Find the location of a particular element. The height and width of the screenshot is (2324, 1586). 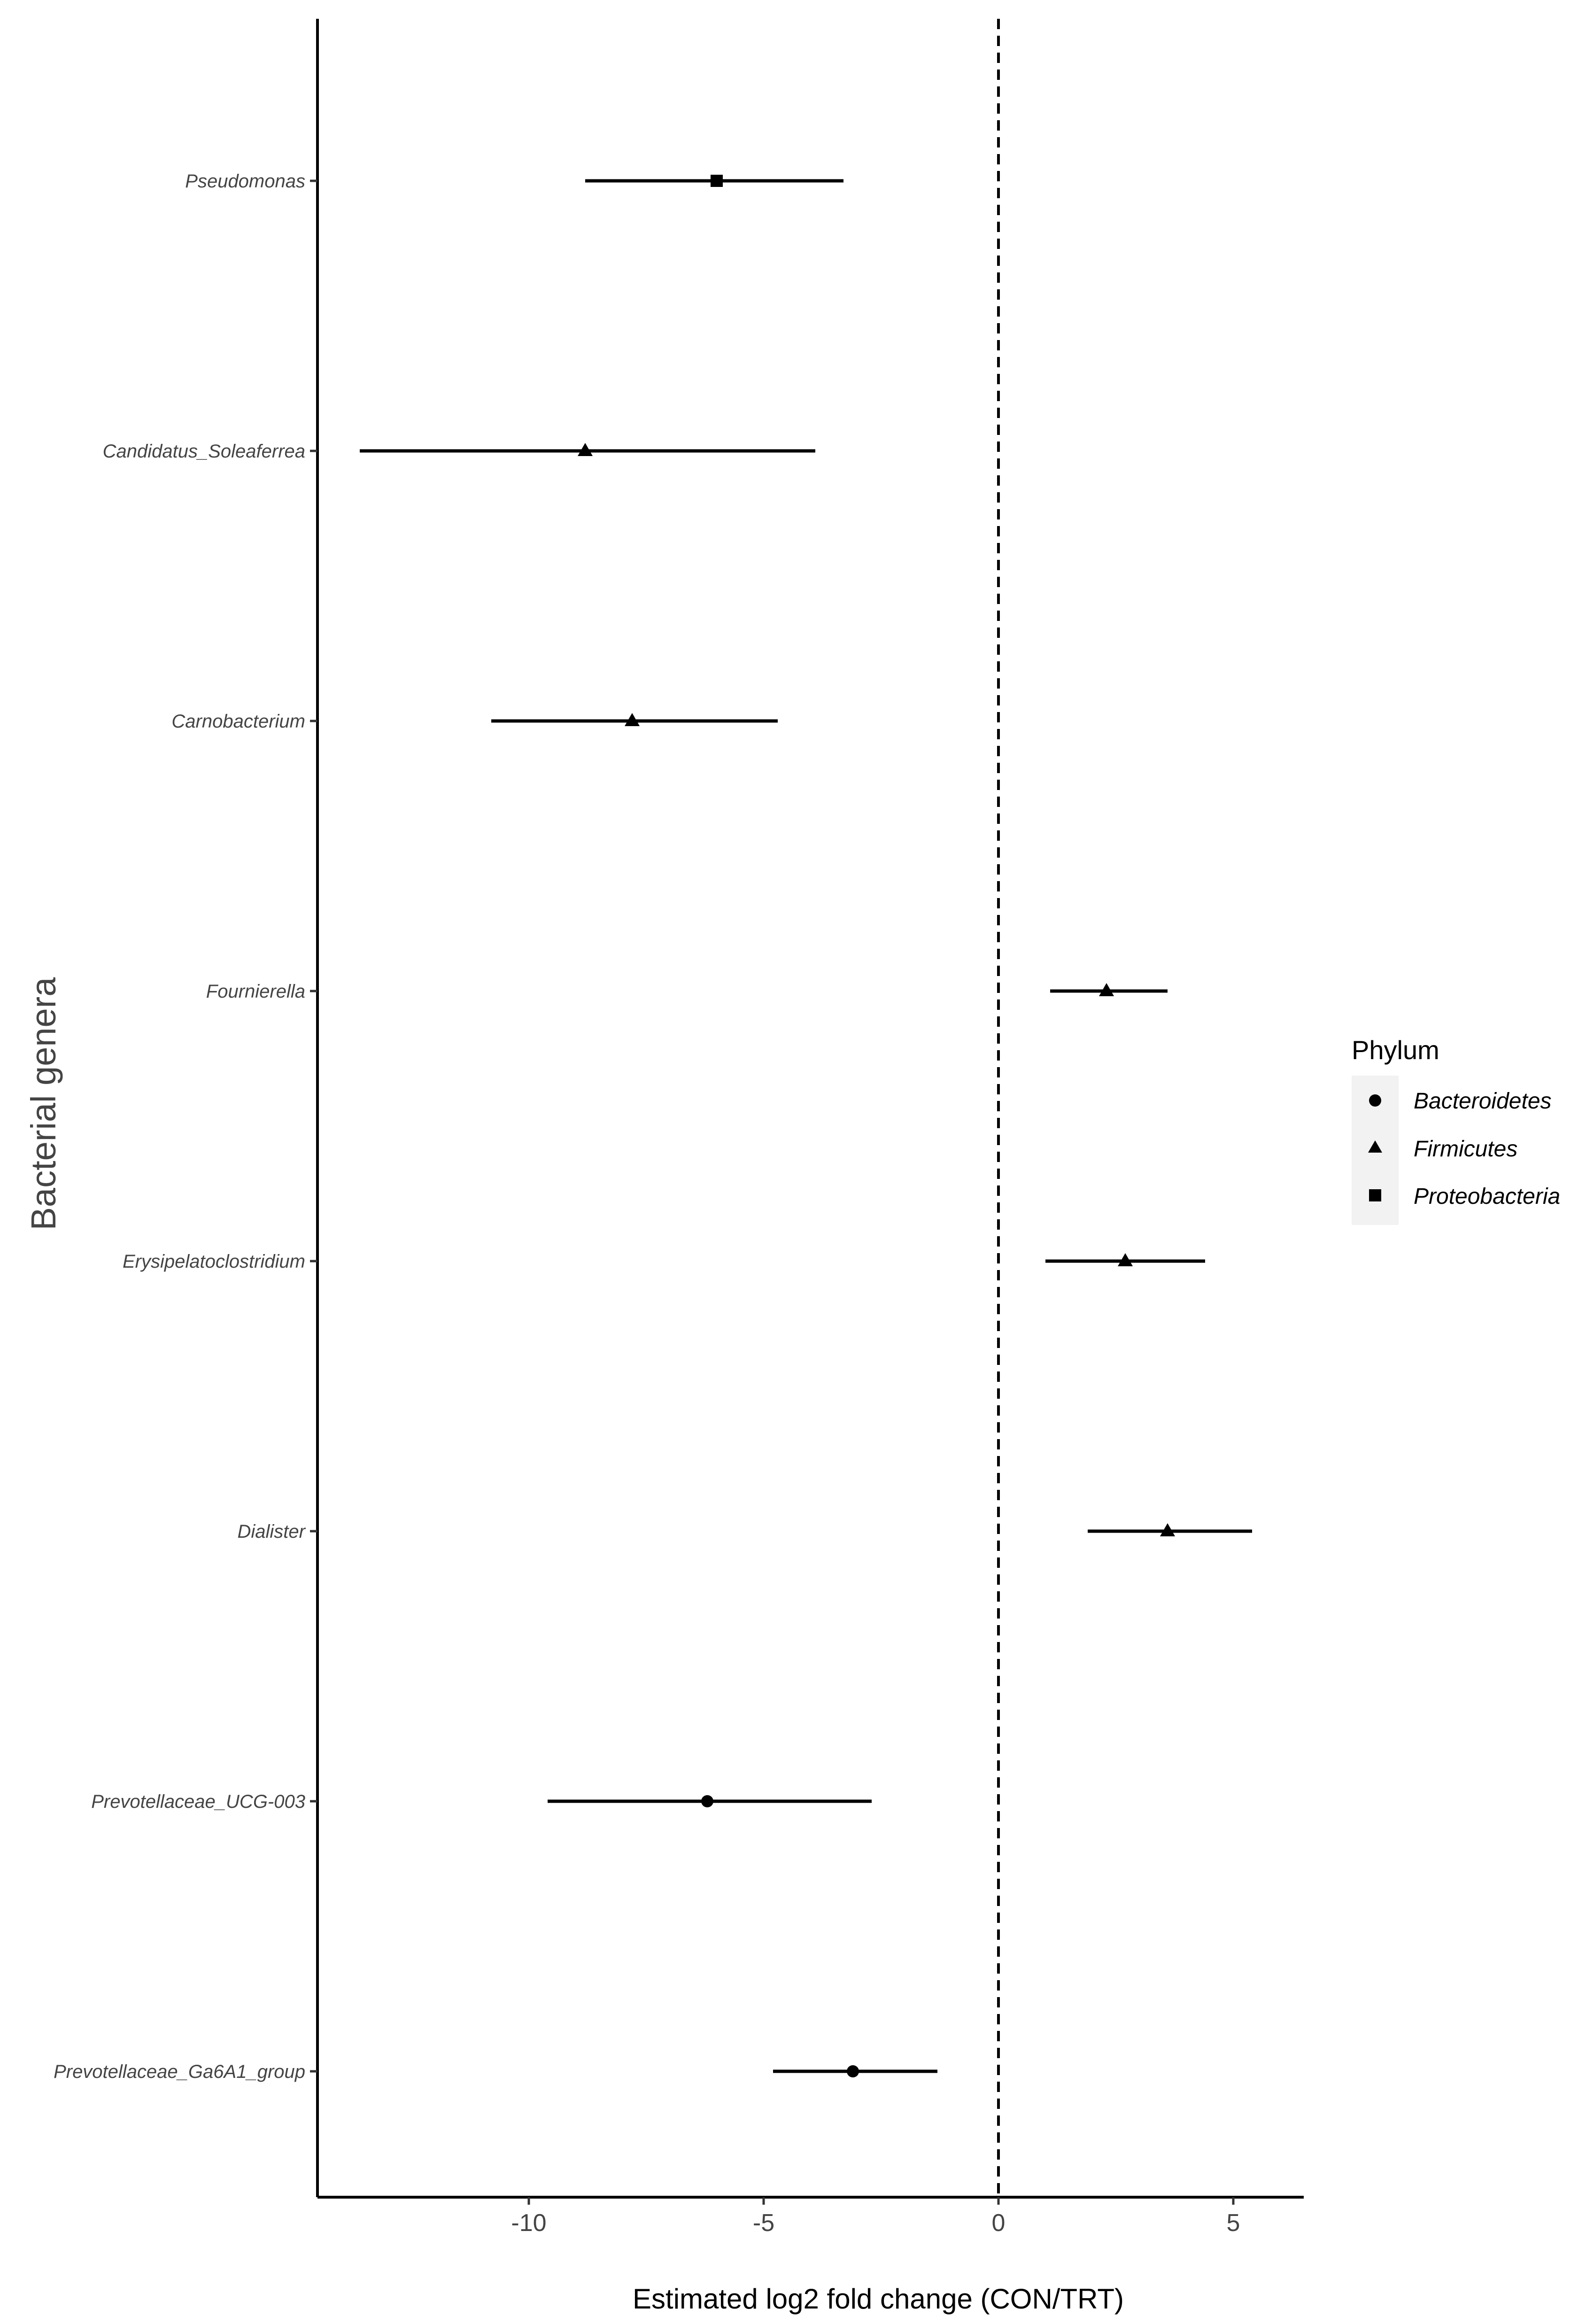

point-pseudomonas is located at coordinates (717, 181).